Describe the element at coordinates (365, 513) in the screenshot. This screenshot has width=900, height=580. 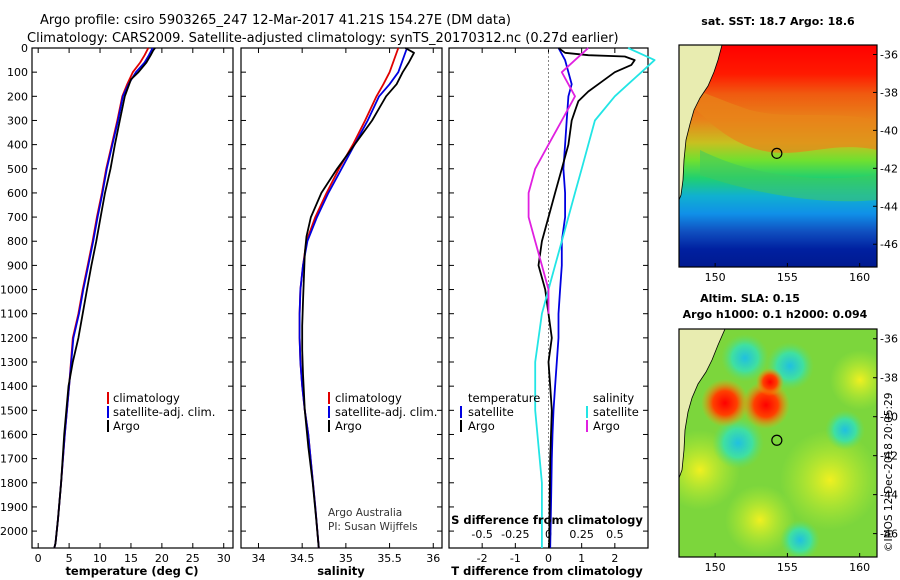
I see `credit-line-1: Argo Australia` at that location.